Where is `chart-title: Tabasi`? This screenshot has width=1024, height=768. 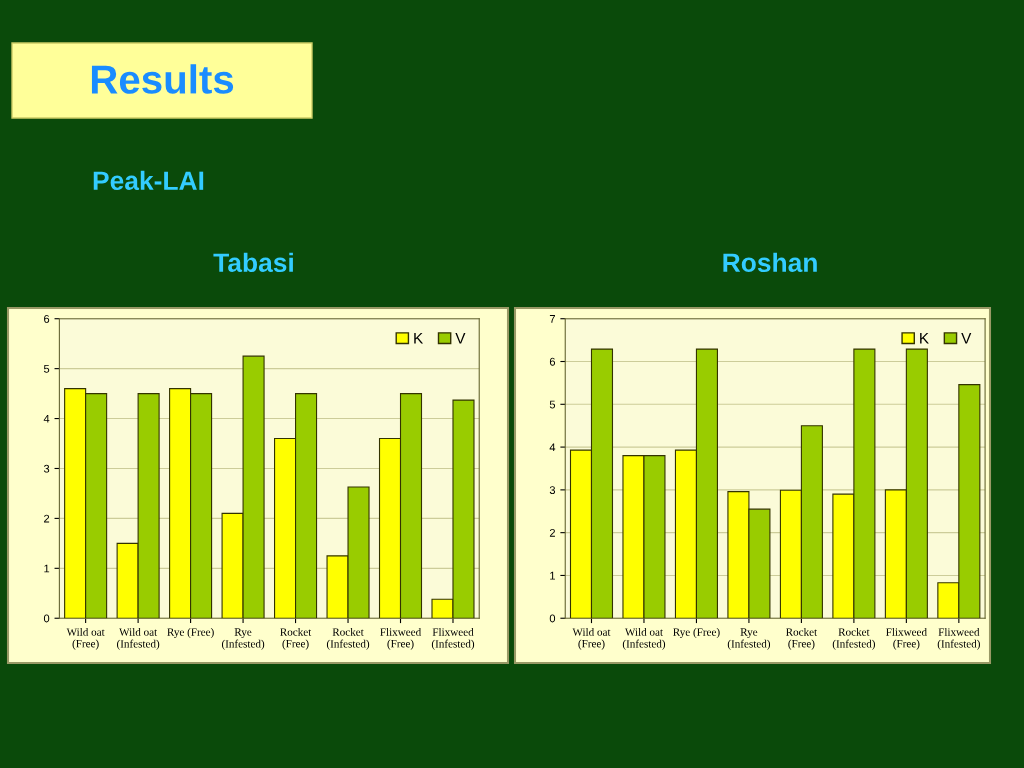
chart-title: Tabasi is located at coordinates (253, 262).